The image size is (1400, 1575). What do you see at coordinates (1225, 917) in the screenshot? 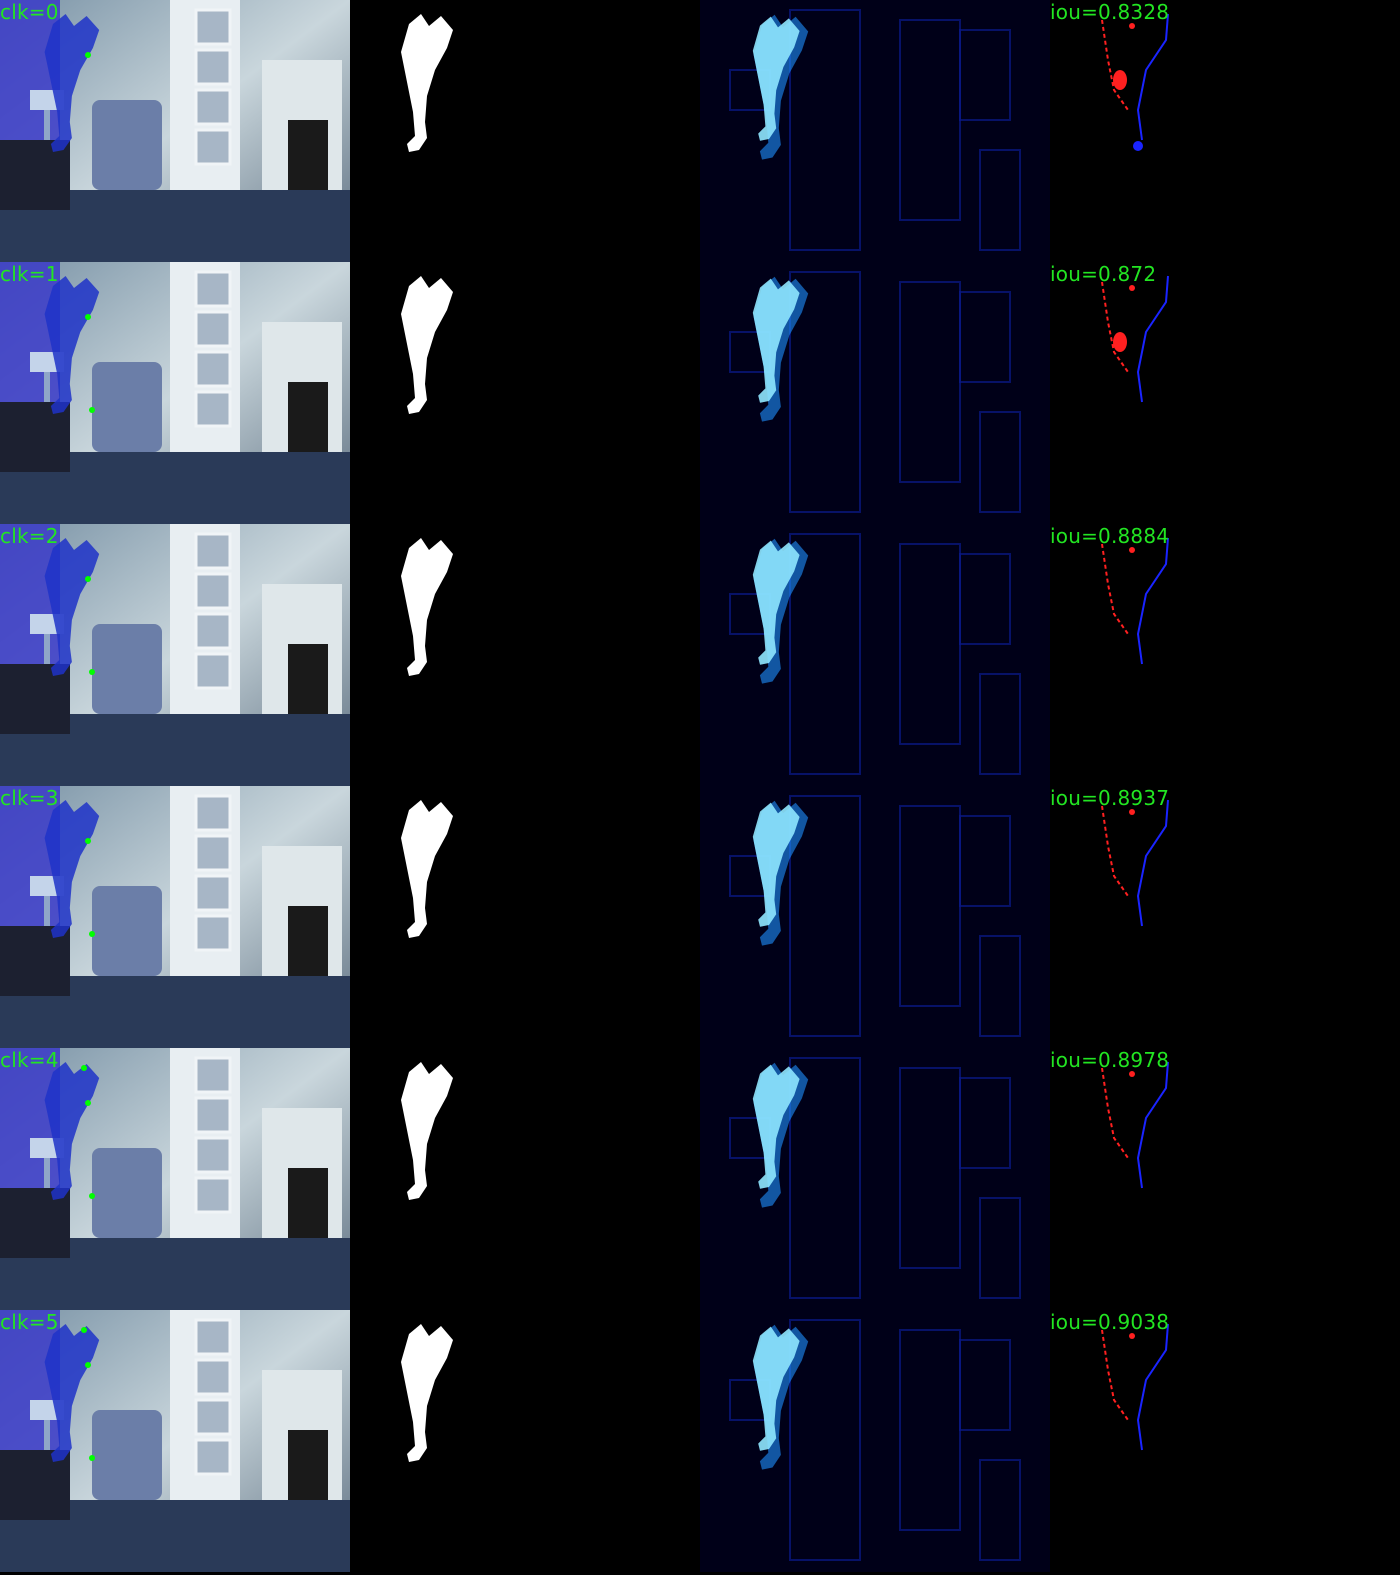
I see `error-map-panel: iou=0.8937` at bounding box center [1225, 917].